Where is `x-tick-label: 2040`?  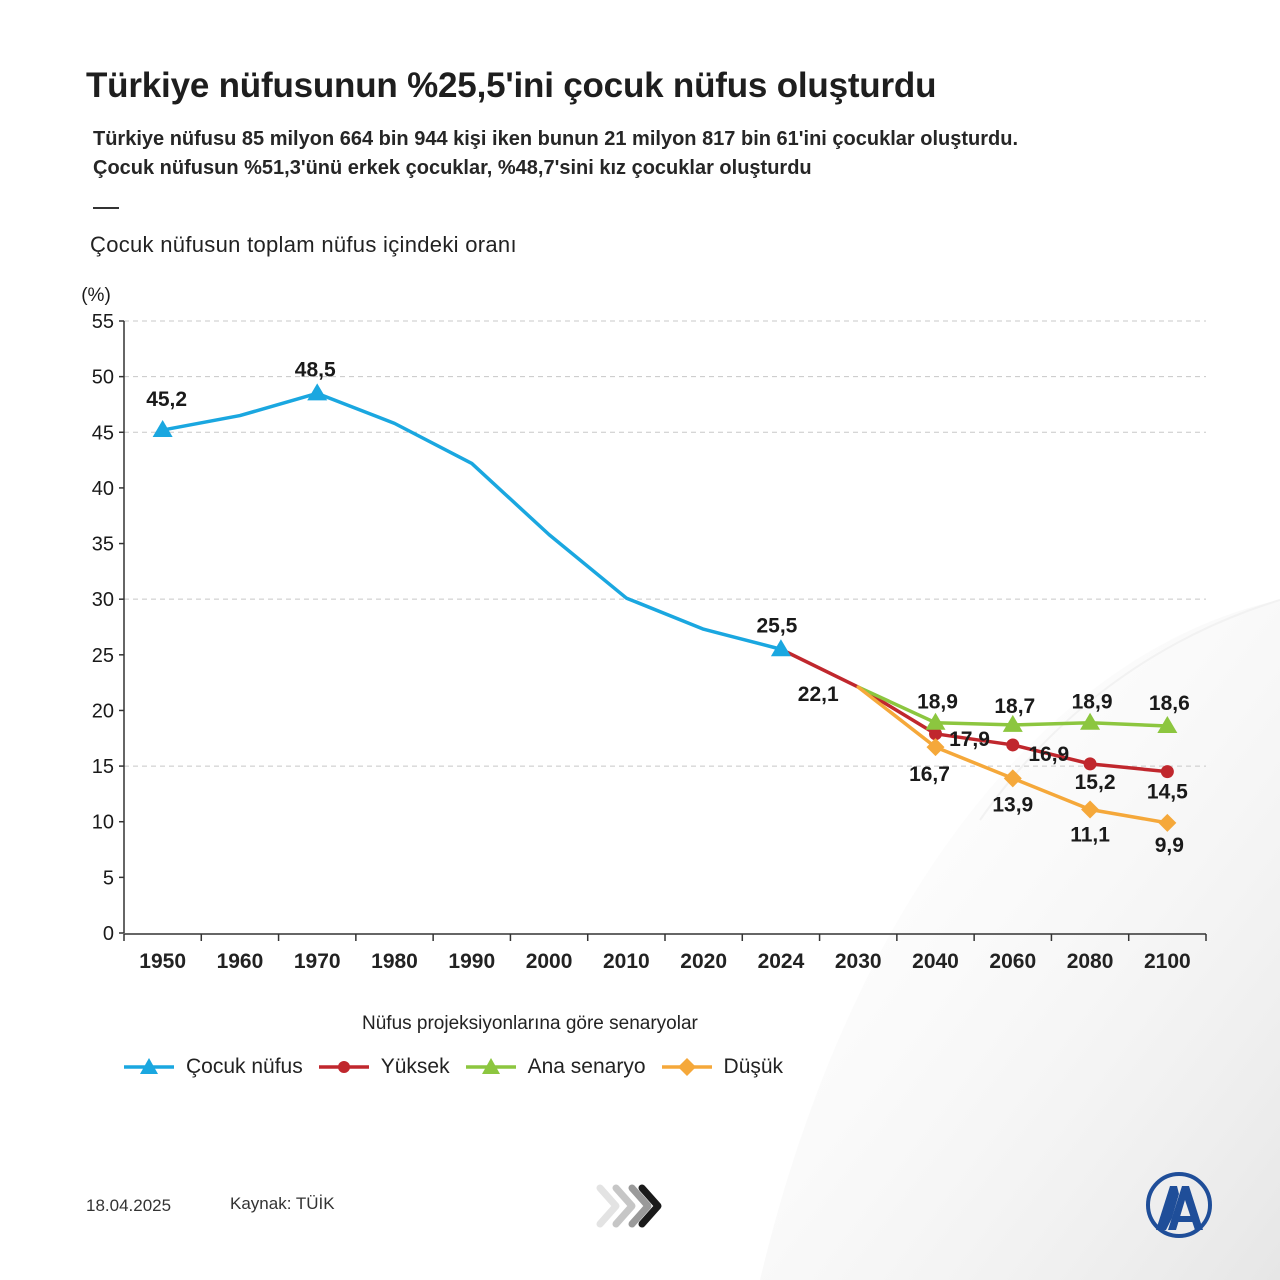 x-tick-label: 2040 is located at coordinates (935, 961).